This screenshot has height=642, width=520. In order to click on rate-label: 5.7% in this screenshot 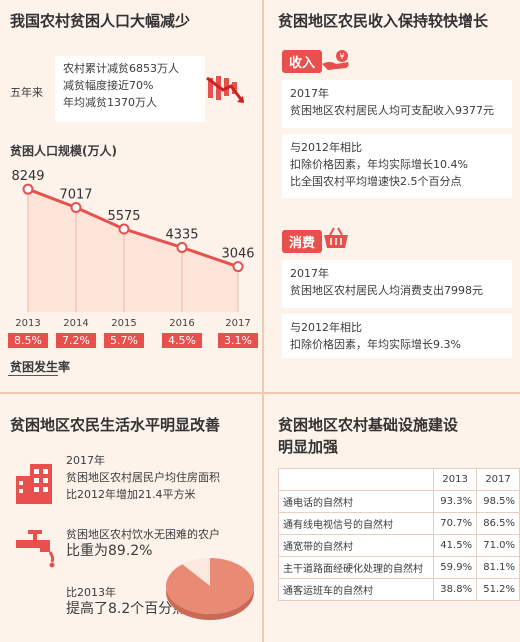, I will do `click(124, 340)`.